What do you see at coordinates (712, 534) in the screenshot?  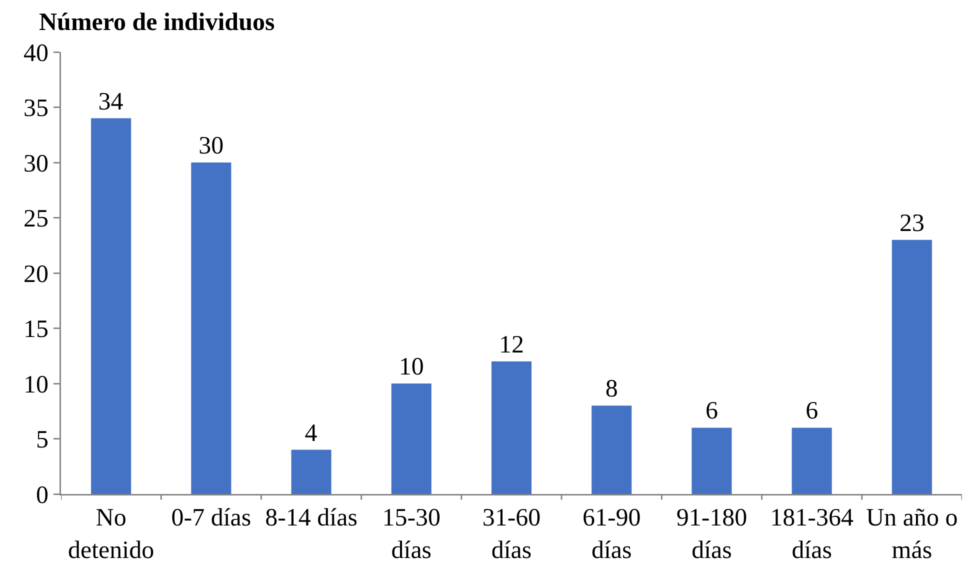 I see `x-tick-label: 91-180 días` at bounding box center [712, 534].